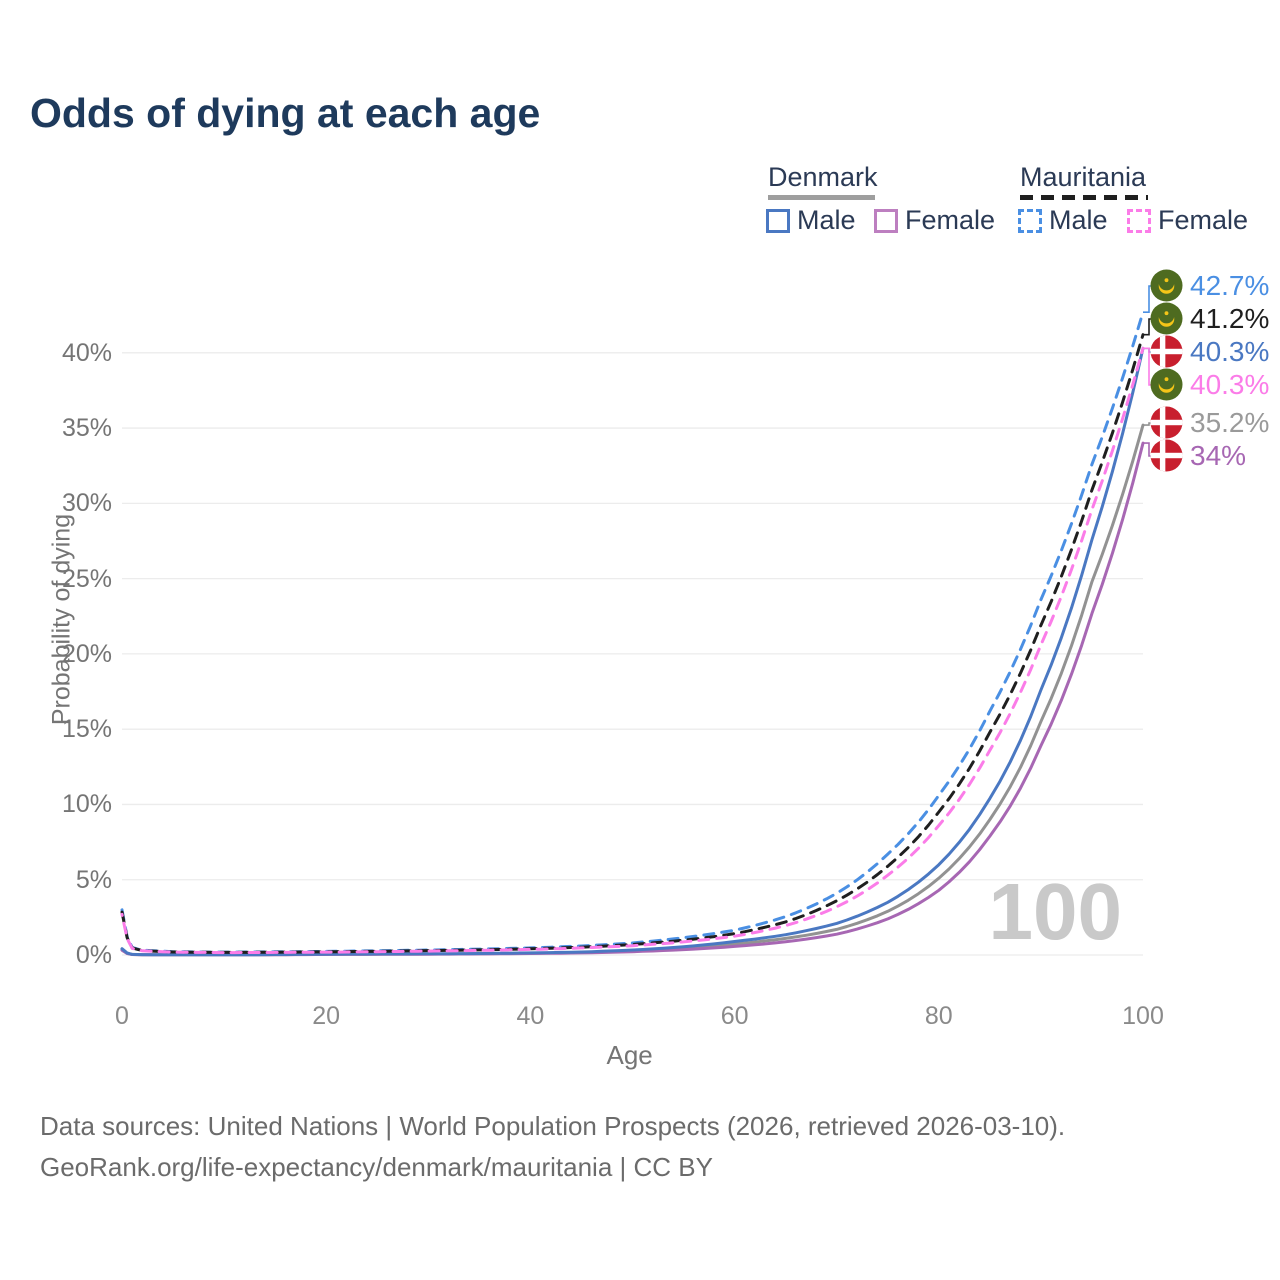  I want to click on y-tick-30%: 30%, so click(86, 503).